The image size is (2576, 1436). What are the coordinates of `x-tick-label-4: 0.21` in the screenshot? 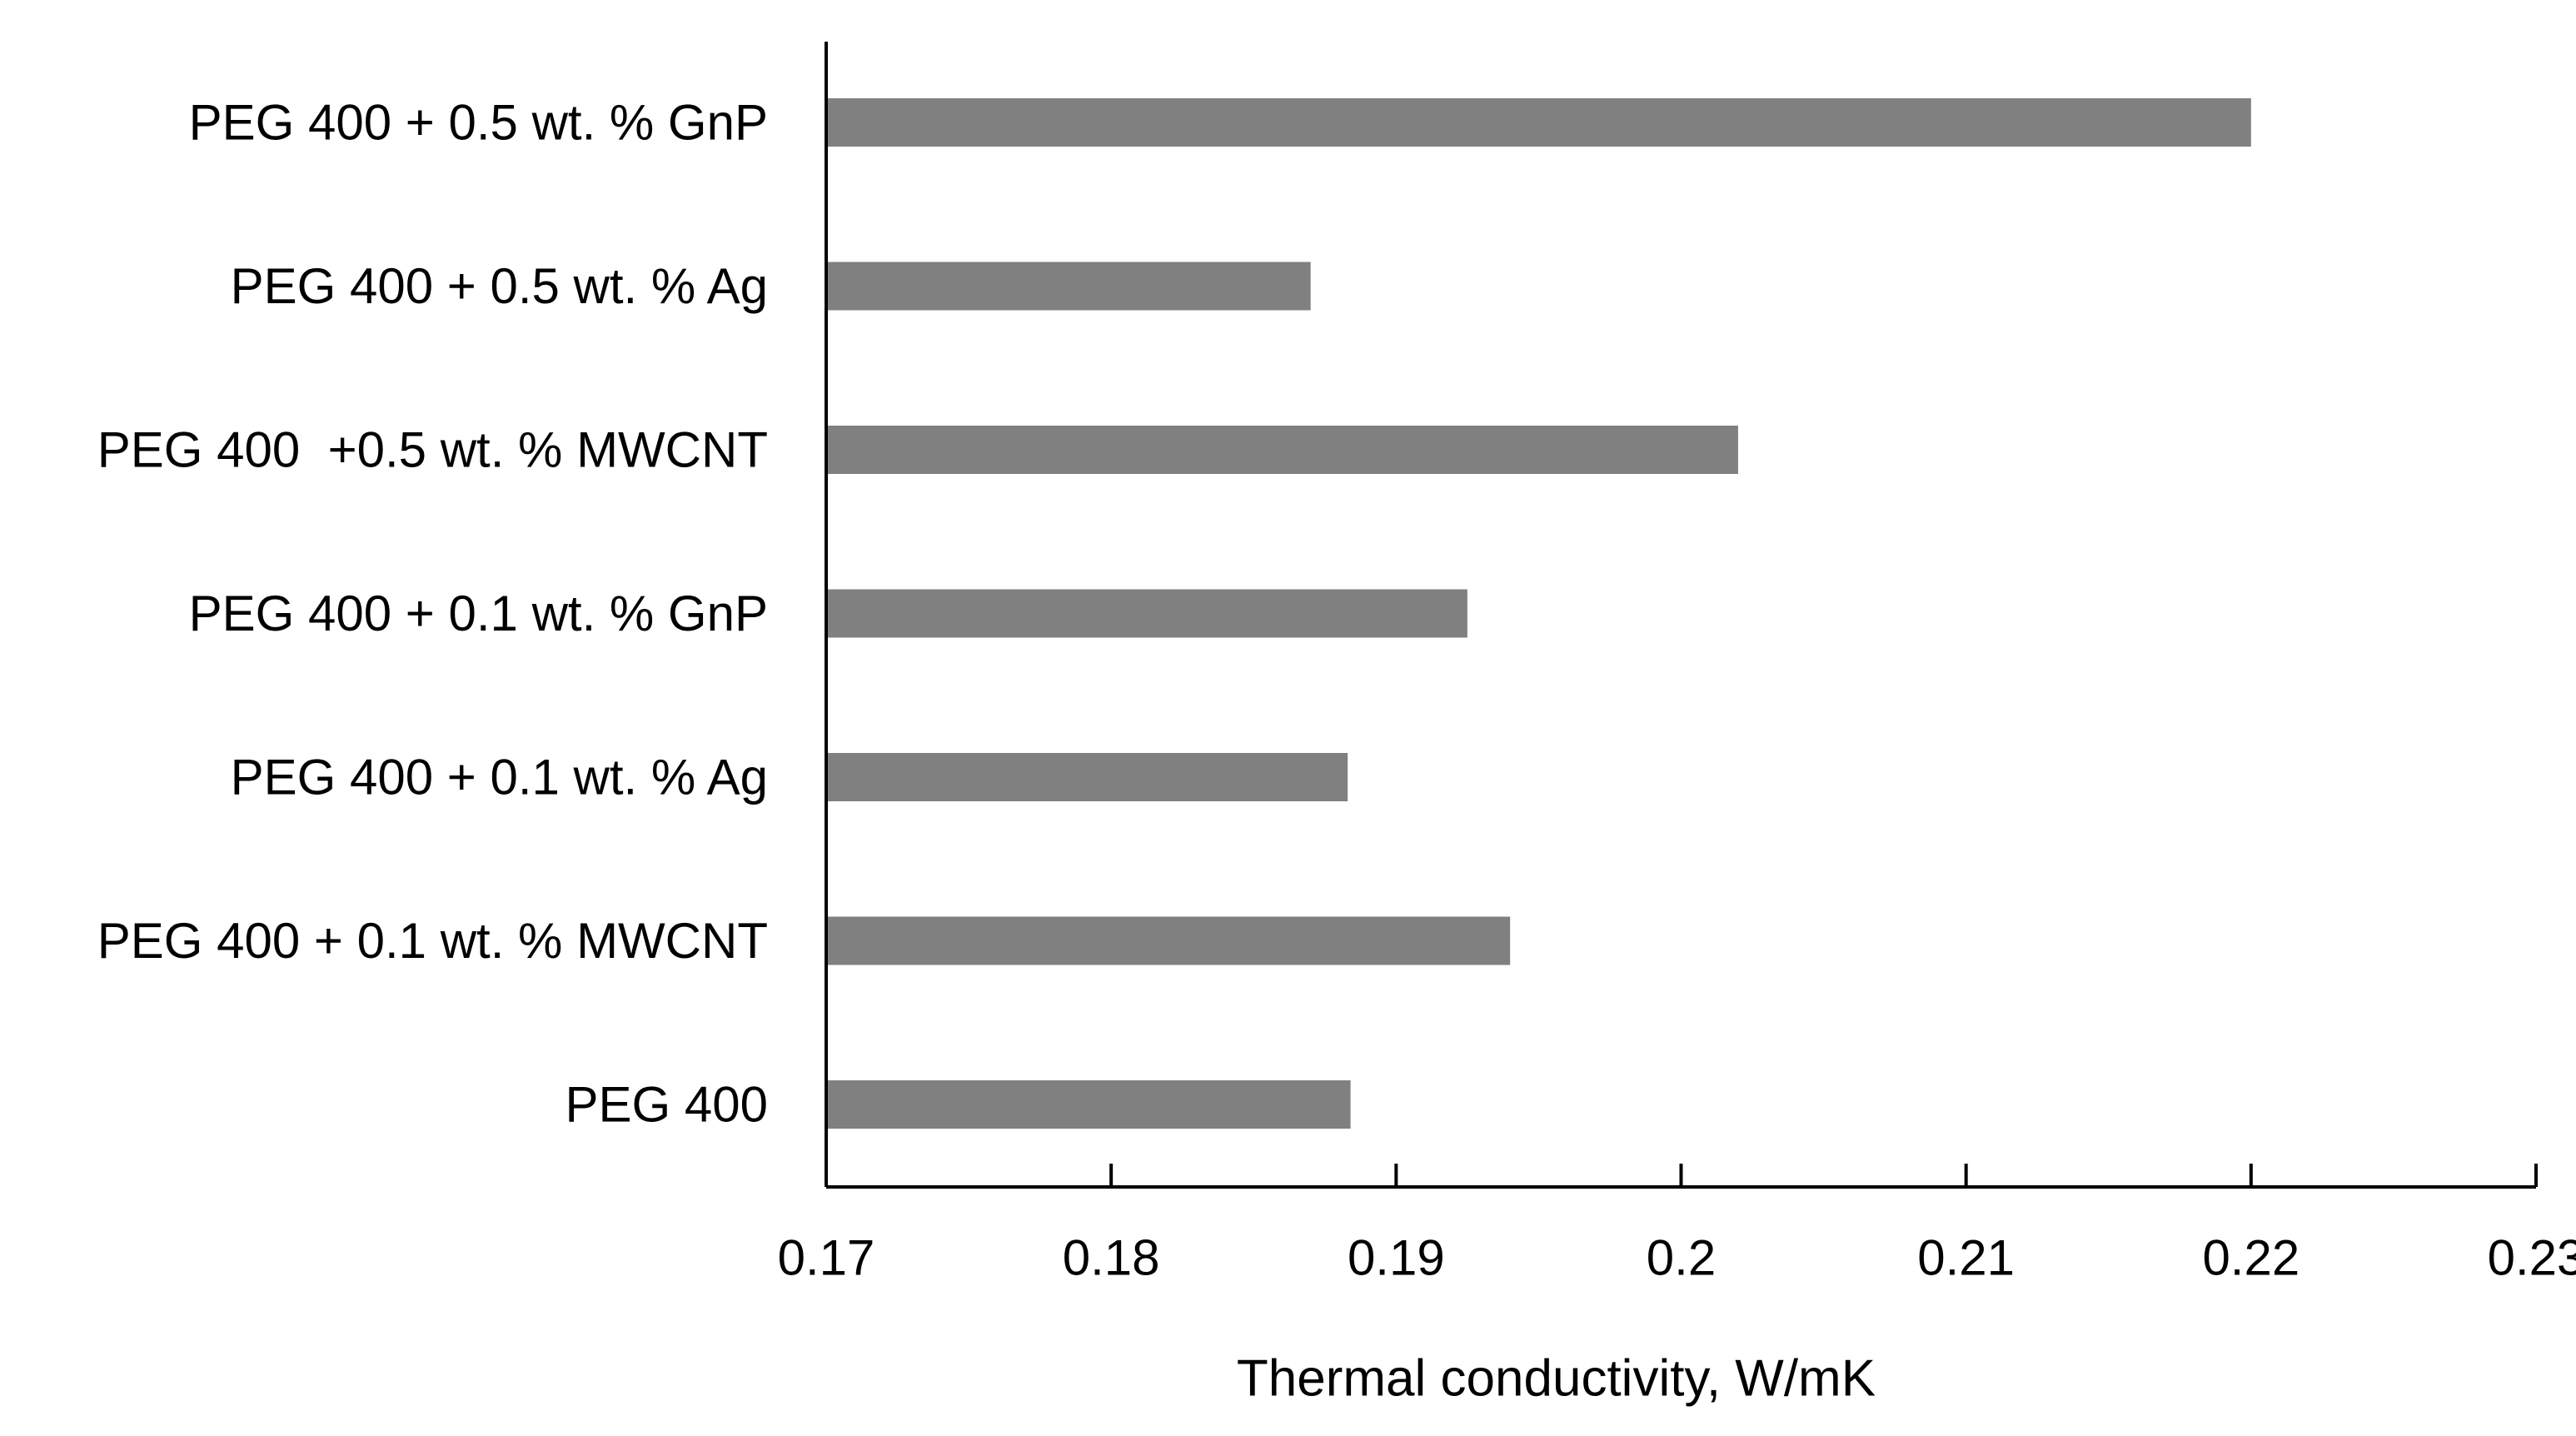 It's located at (1966, 1258).